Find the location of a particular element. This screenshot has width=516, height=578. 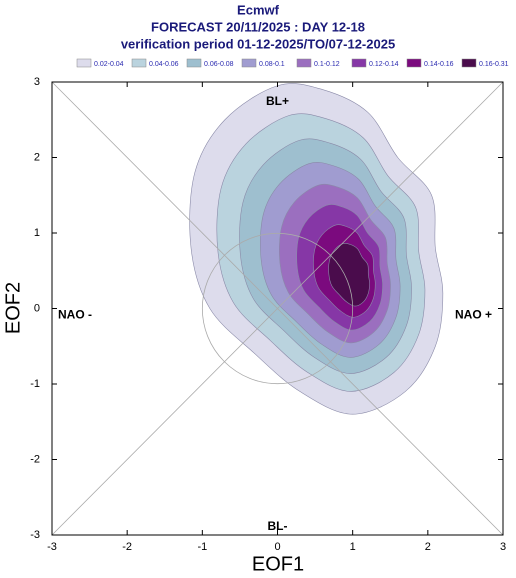

y-tick-label: 1 is located at coordinates (37, 233).